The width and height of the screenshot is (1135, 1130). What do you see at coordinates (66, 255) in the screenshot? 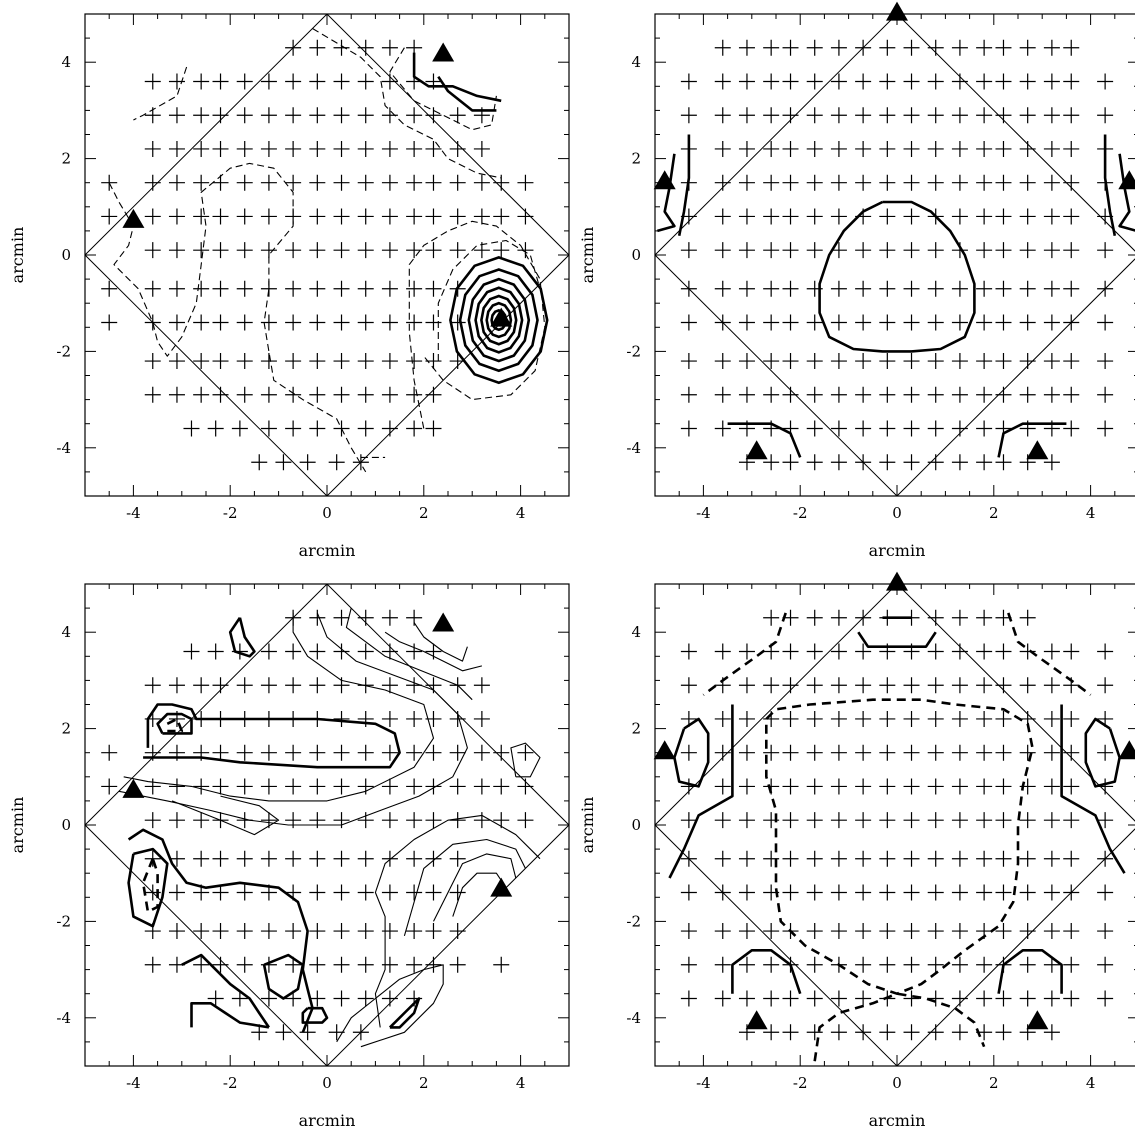
I see `y-tick-label: 0` at bounding box center [66, 255].